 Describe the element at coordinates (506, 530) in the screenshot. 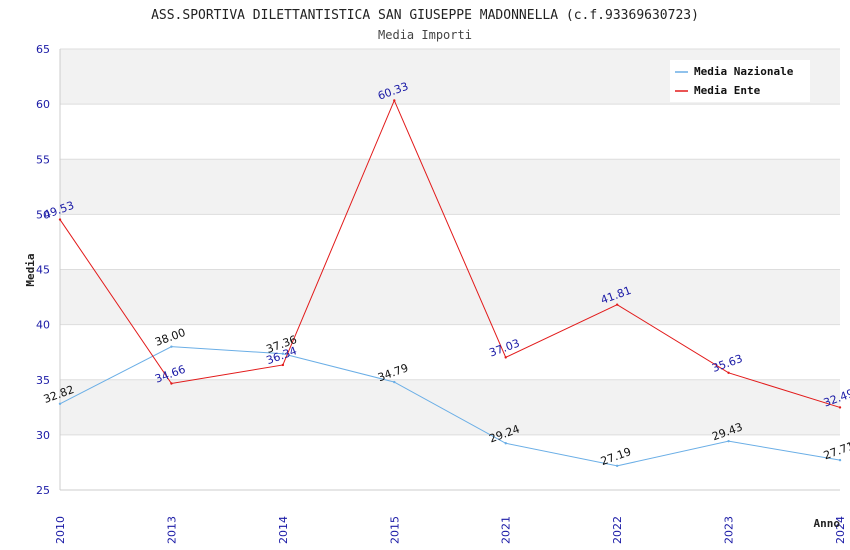

I see `x-tick-label: 2021` at that location.